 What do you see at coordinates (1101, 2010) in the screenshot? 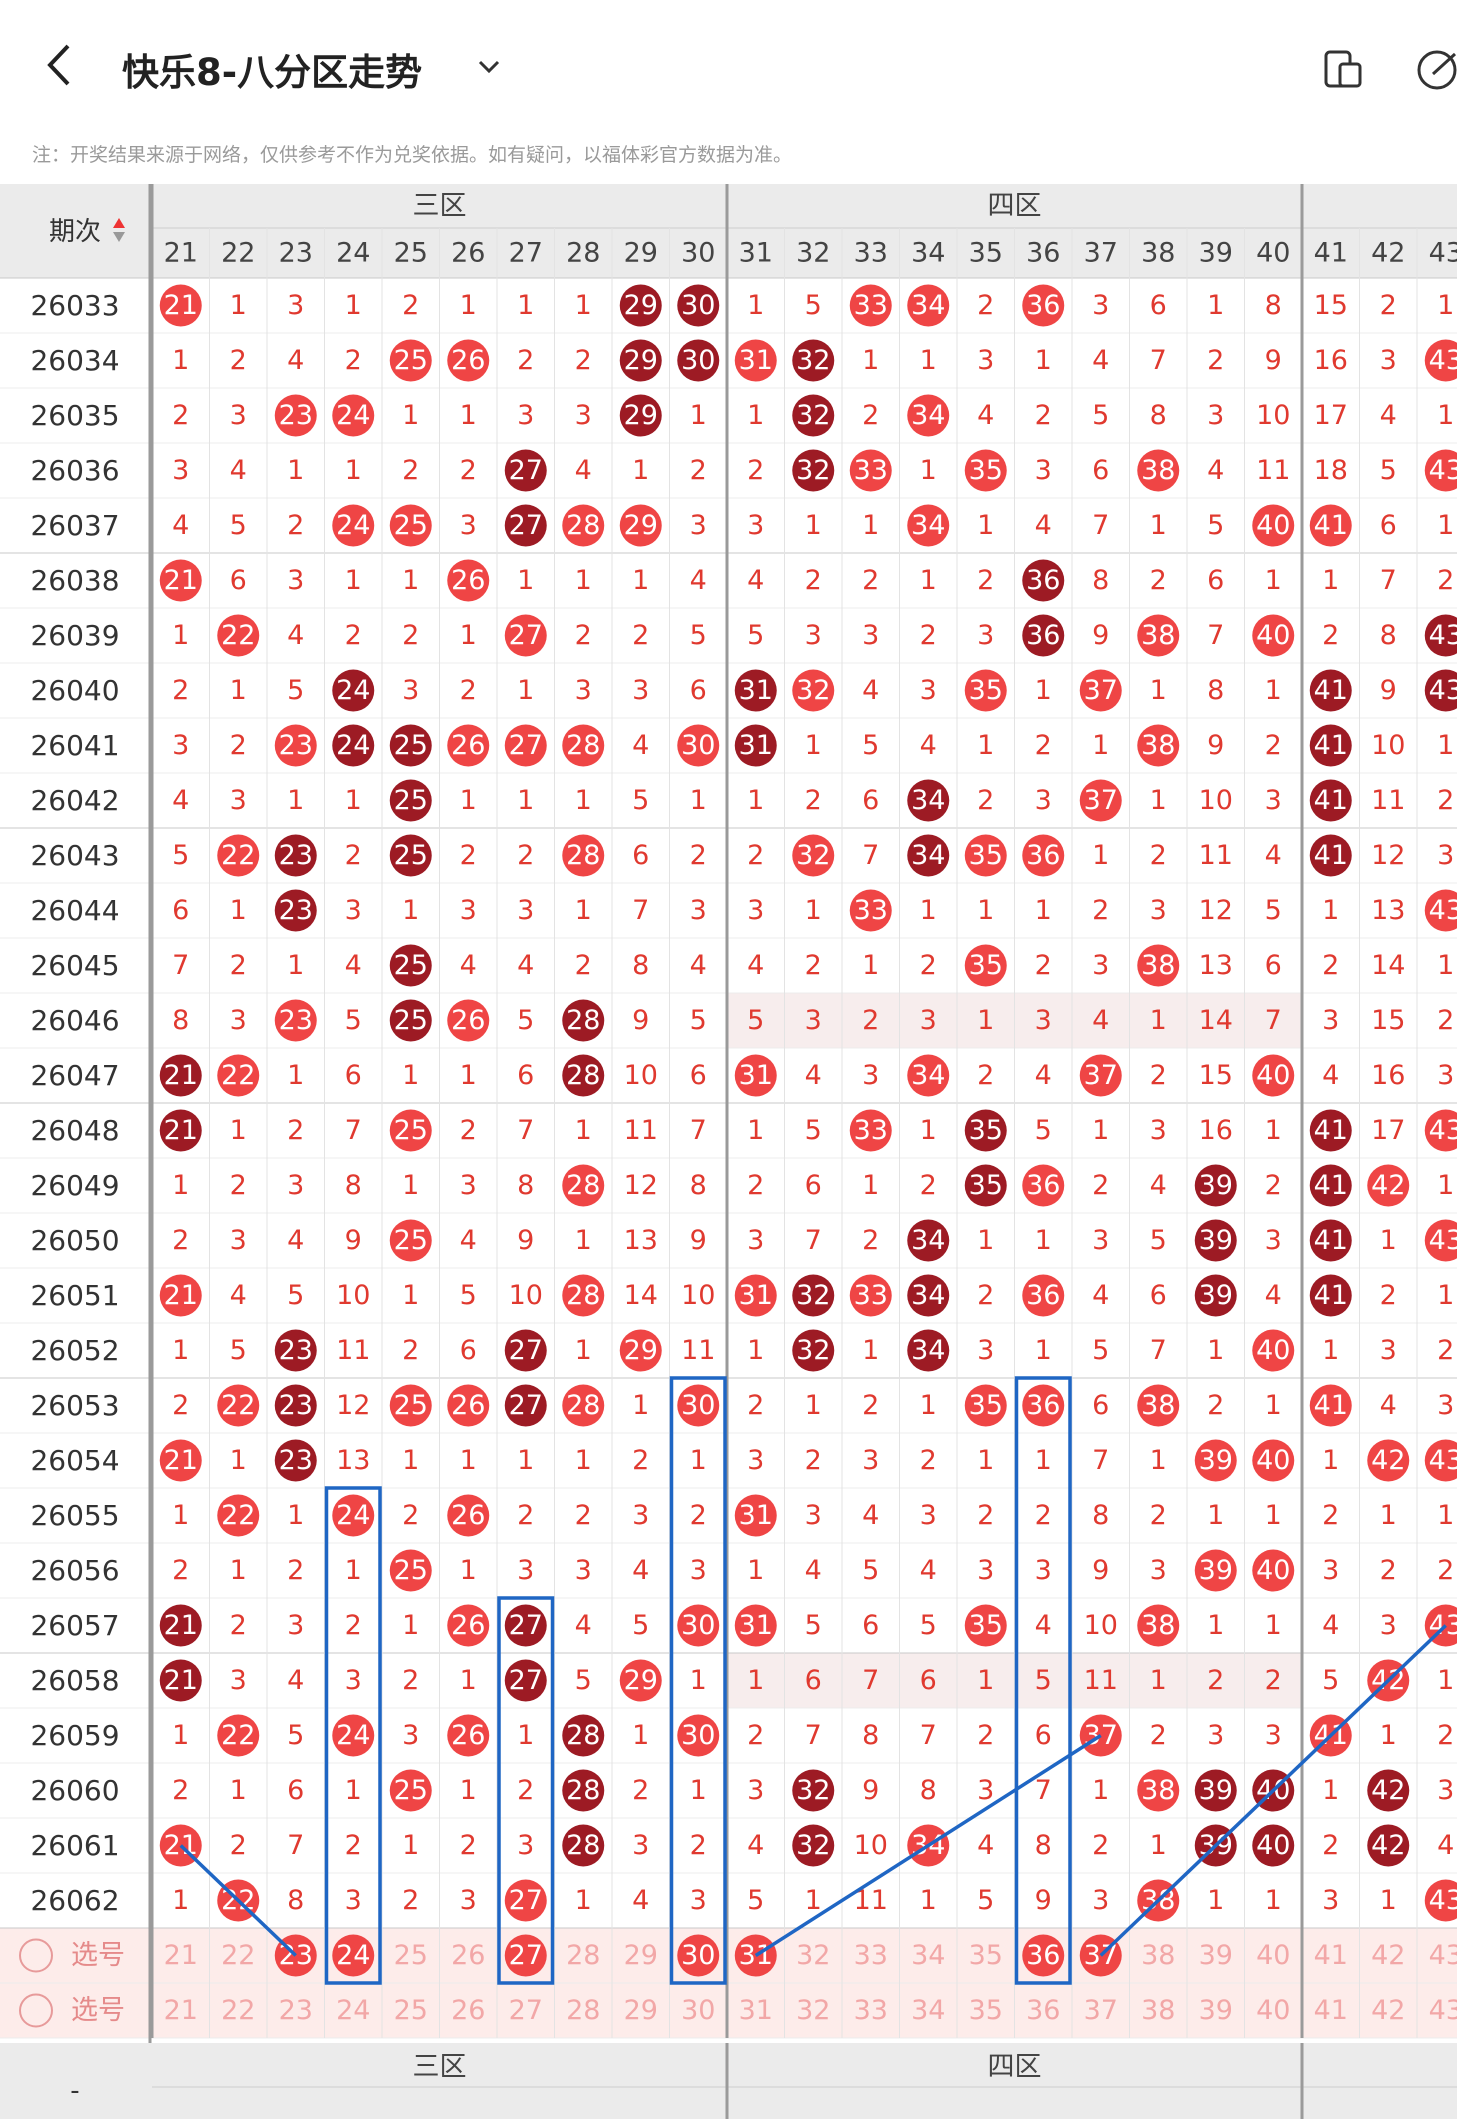
I see `selectable-number: 37` at bounding box center [1101, 2010].